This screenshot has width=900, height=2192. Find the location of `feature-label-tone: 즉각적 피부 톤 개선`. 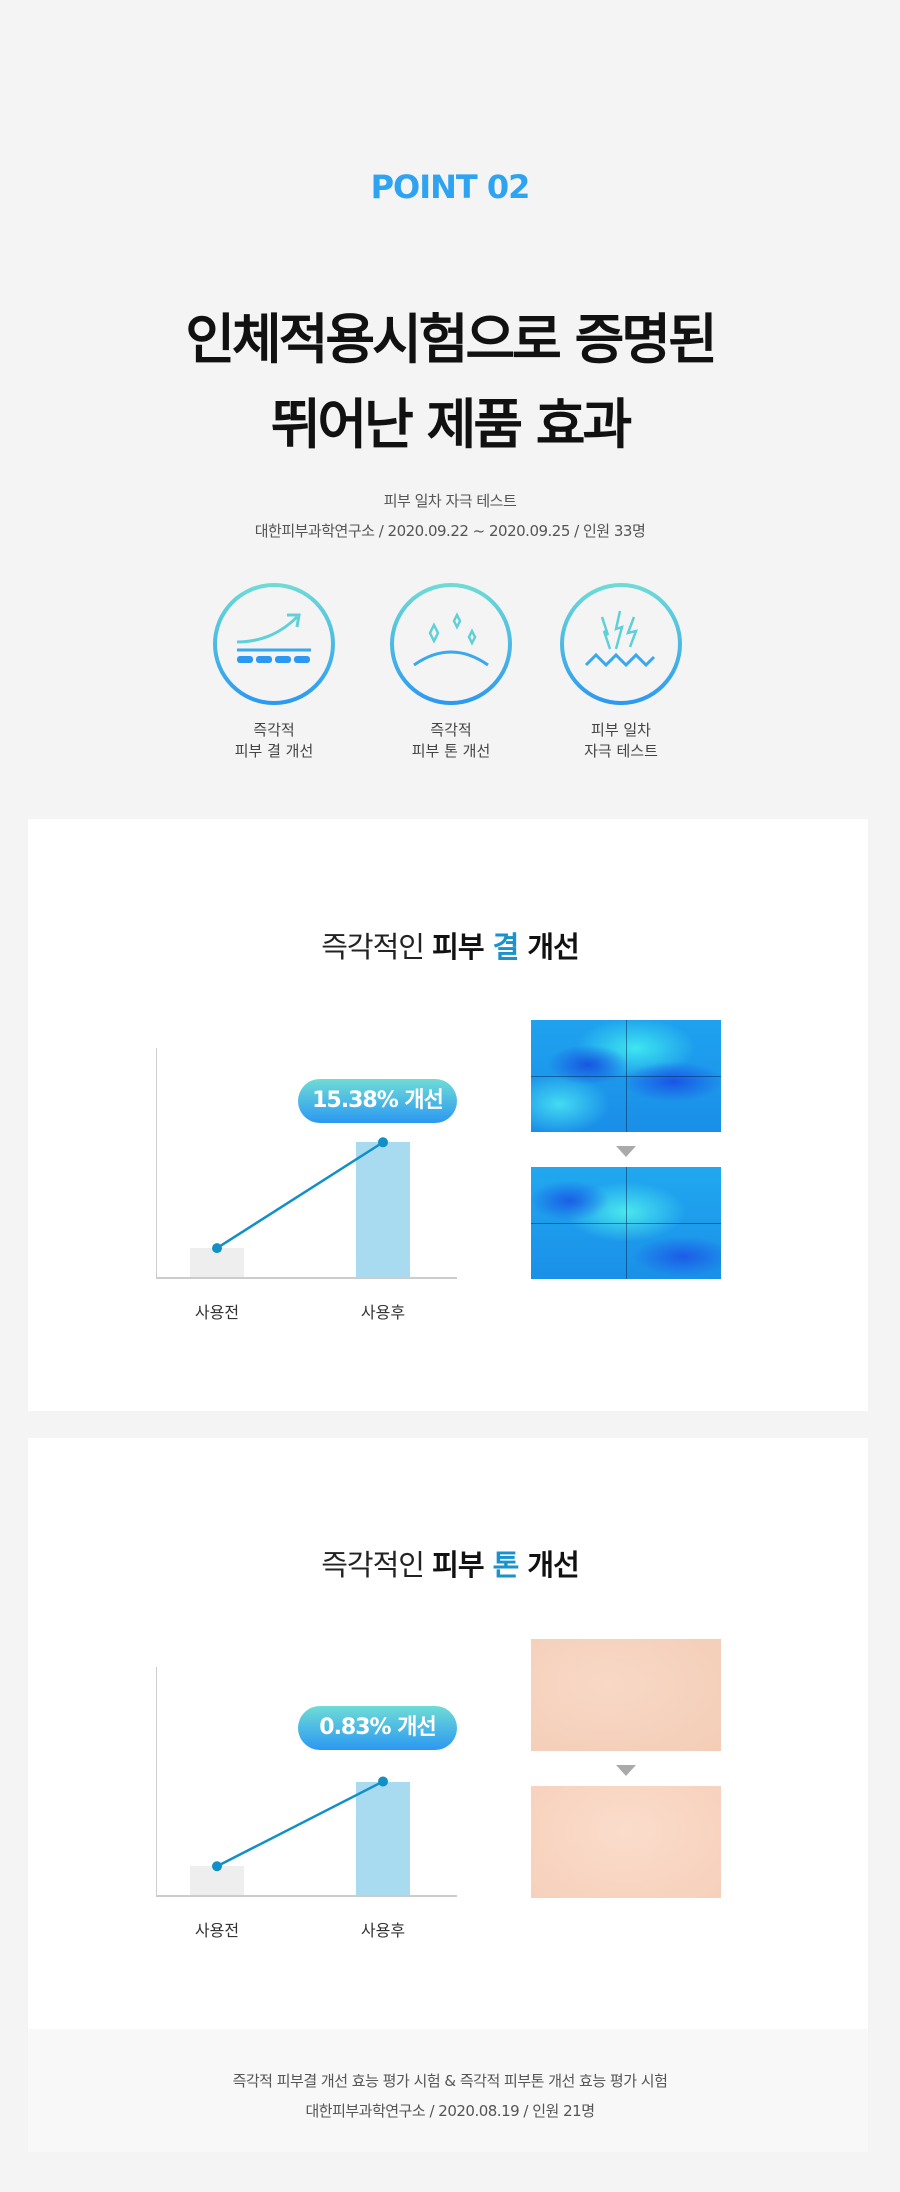

feature-label-tone: 즉각적 피부 톤 개선 is located at coordinates (451, 740).